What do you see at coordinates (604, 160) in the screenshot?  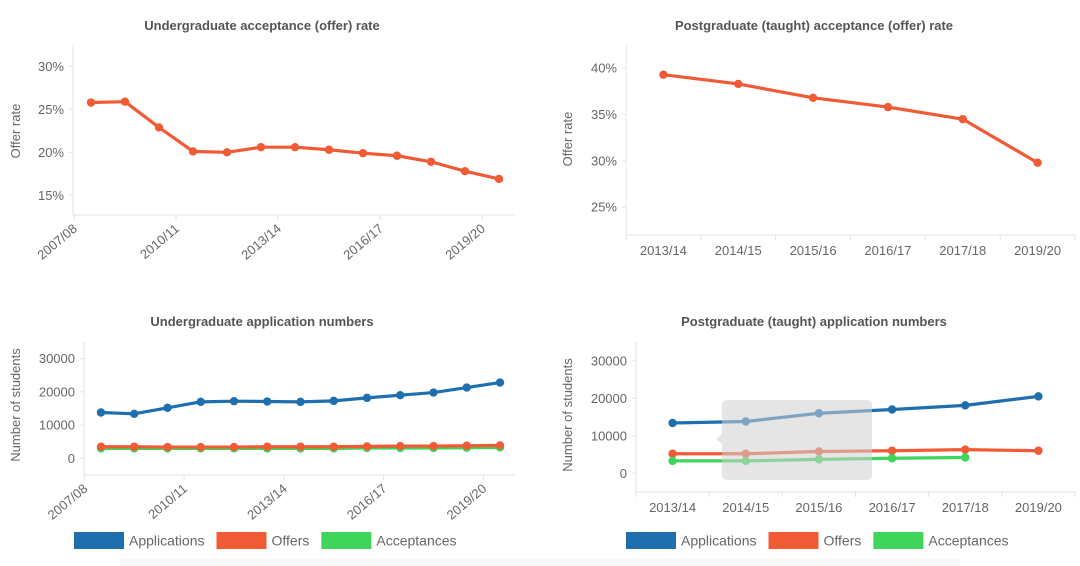 I see `y-tick-label: 30%` at bounding box center [604, 160].